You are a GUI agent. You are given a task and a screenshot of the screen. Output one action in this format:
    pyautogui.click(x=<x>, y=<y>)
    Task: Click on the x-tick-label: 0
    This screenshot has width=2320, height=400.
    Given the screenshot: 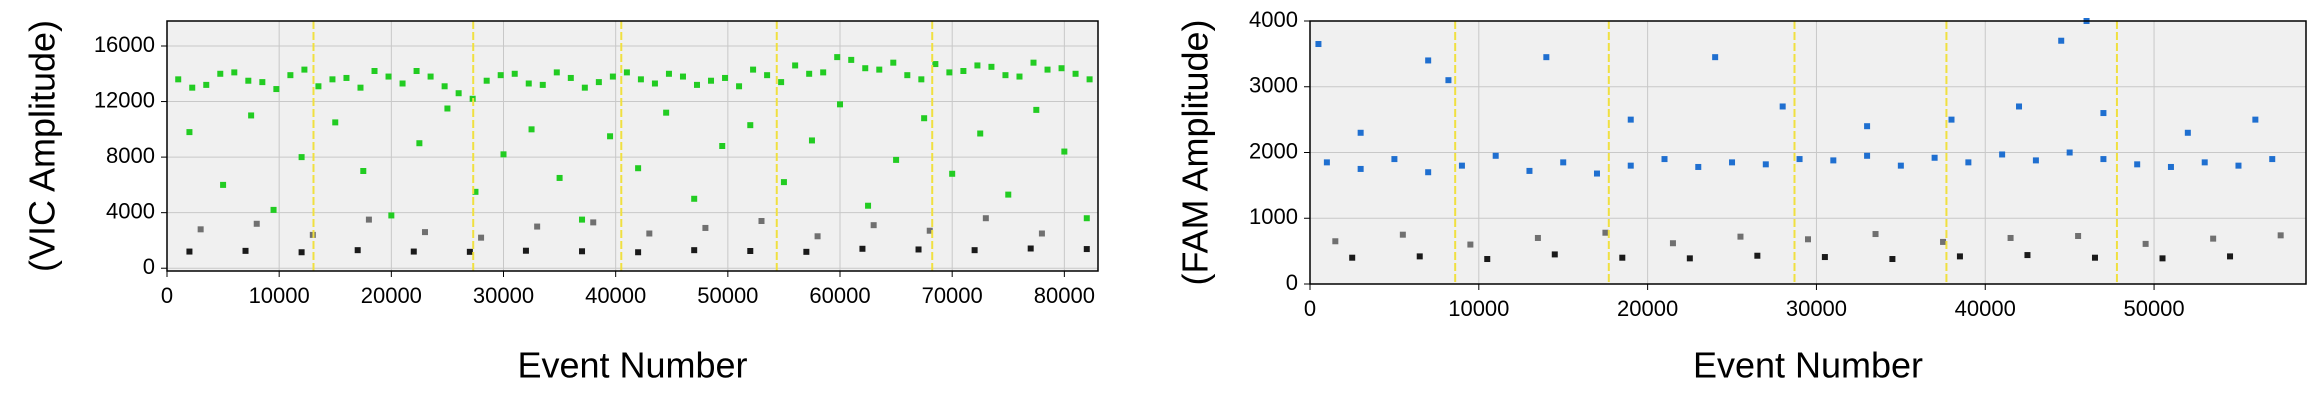 What is the action you would take?
    pyautogui.click(x=1310, y=308)
    